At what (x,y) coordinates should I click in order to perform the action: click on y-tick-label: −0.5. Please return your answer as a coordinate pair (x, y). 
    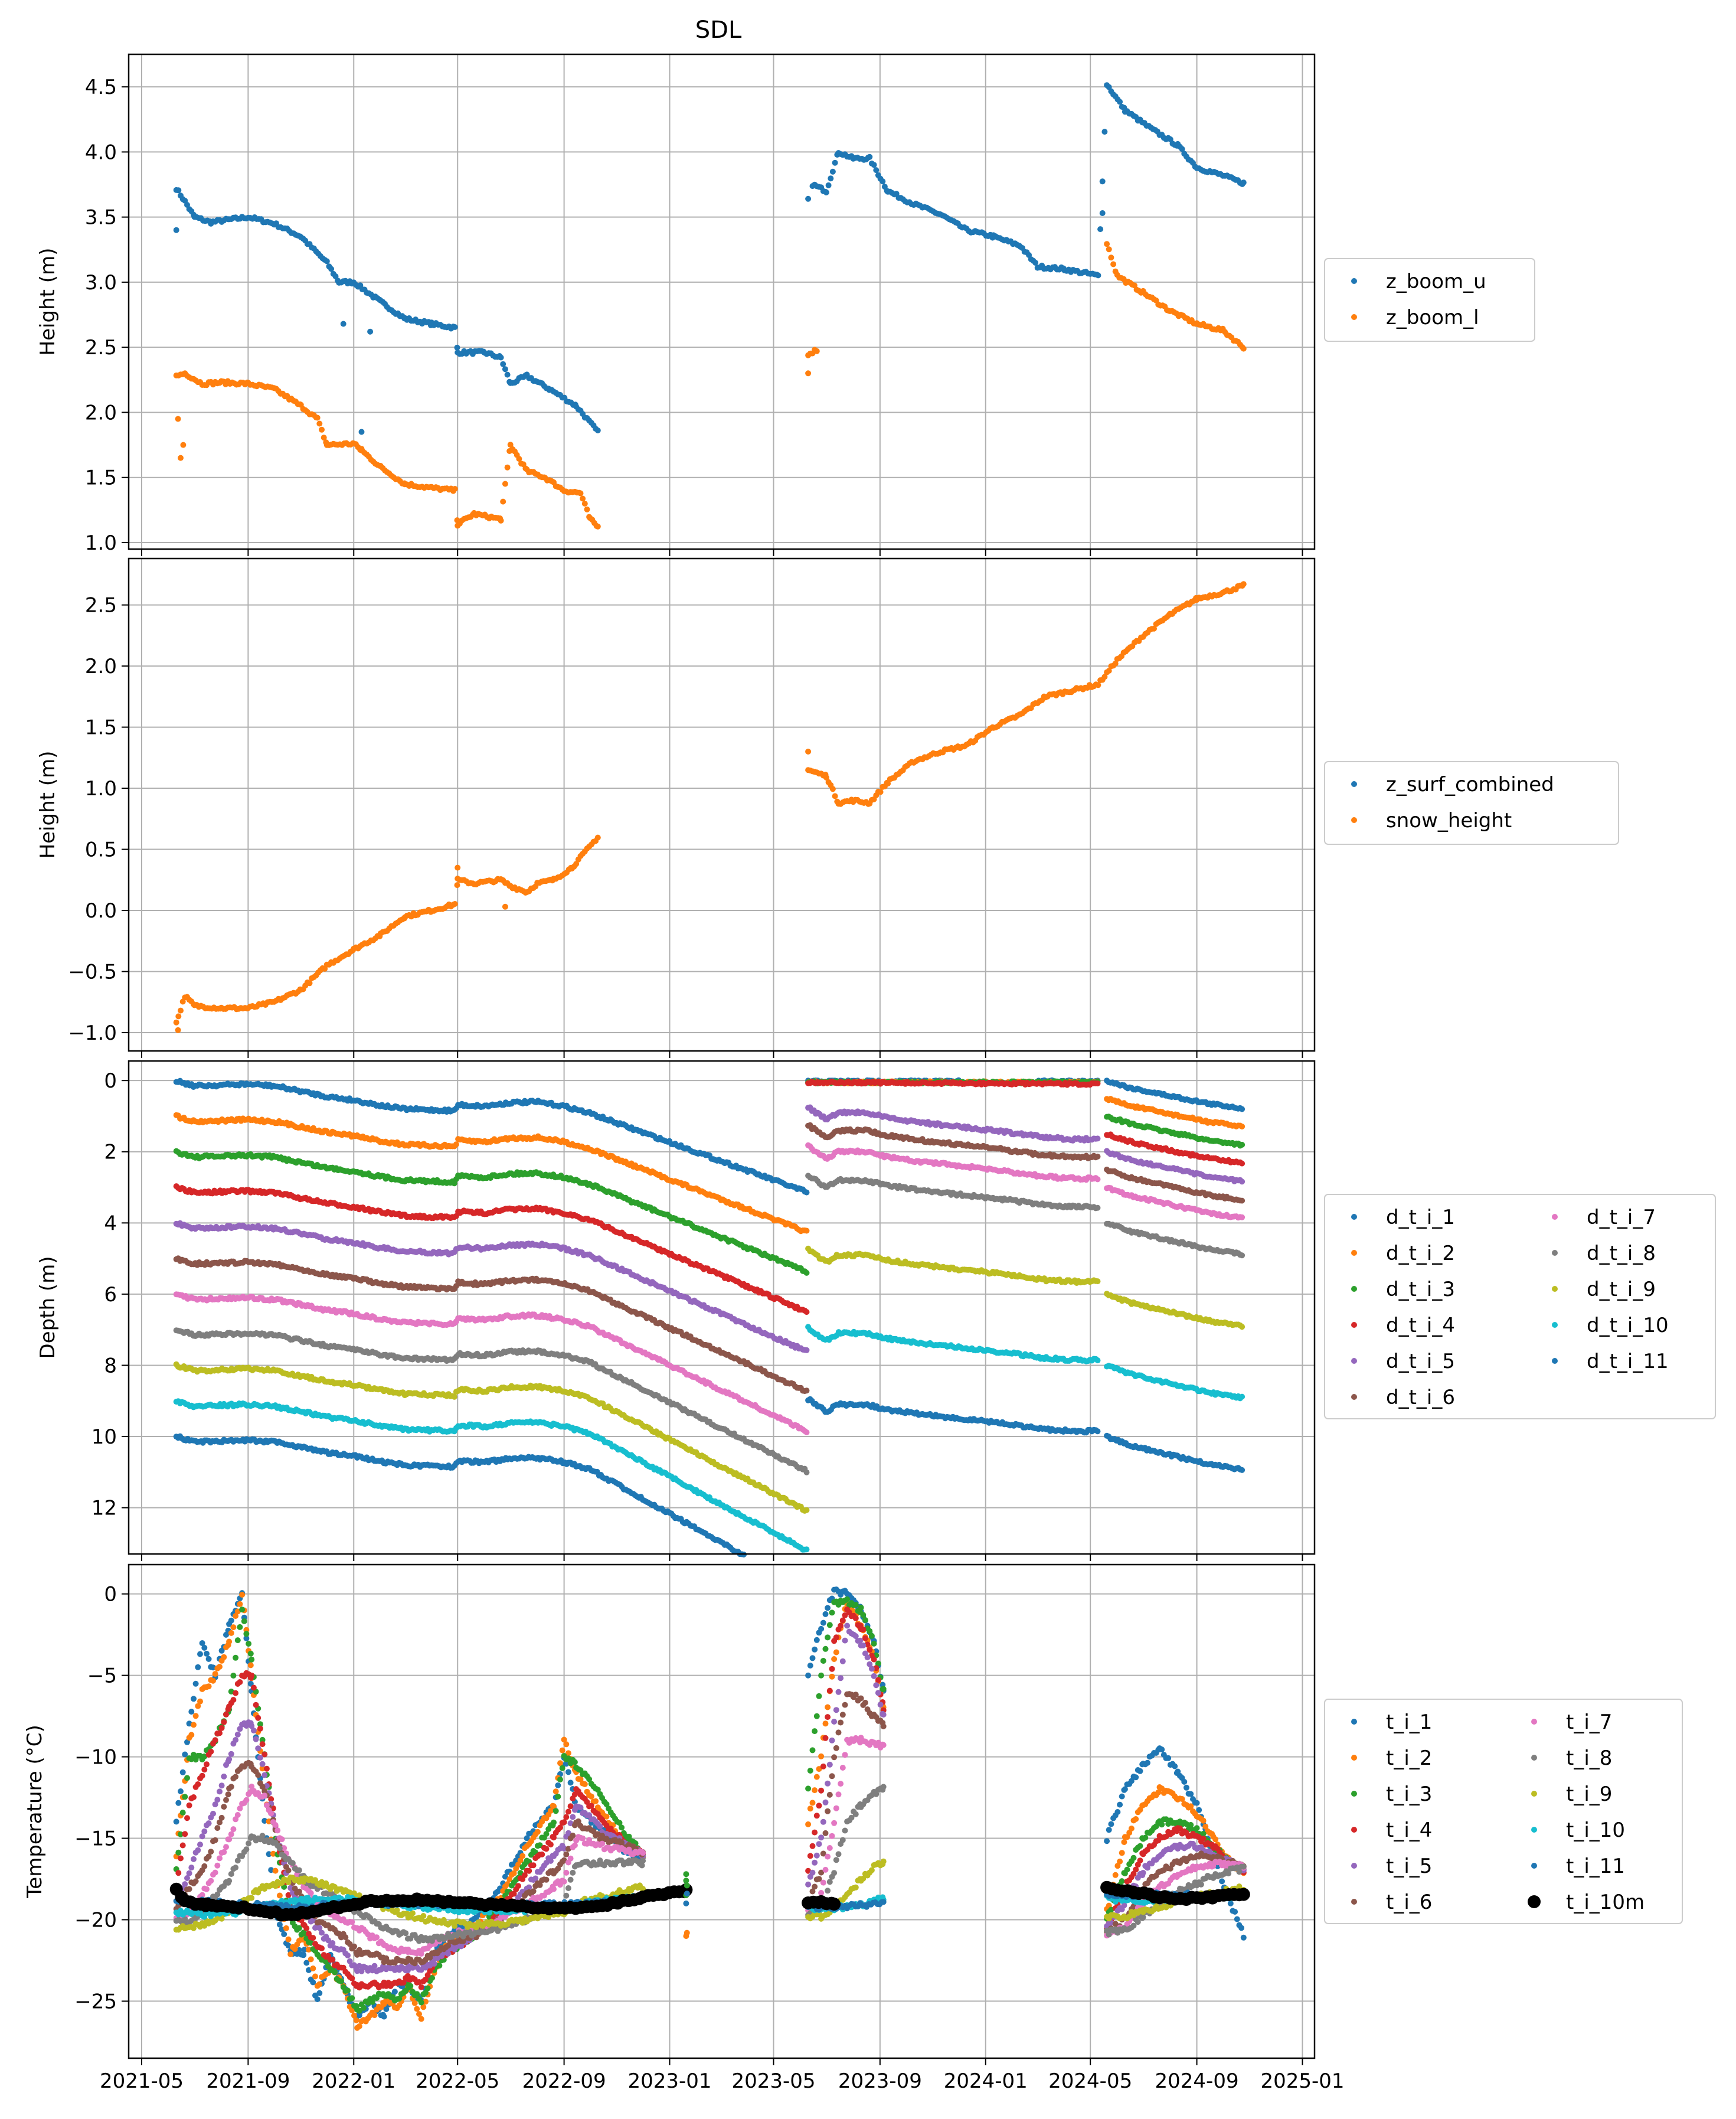
    Looking at the image, I should click on (92, 972).